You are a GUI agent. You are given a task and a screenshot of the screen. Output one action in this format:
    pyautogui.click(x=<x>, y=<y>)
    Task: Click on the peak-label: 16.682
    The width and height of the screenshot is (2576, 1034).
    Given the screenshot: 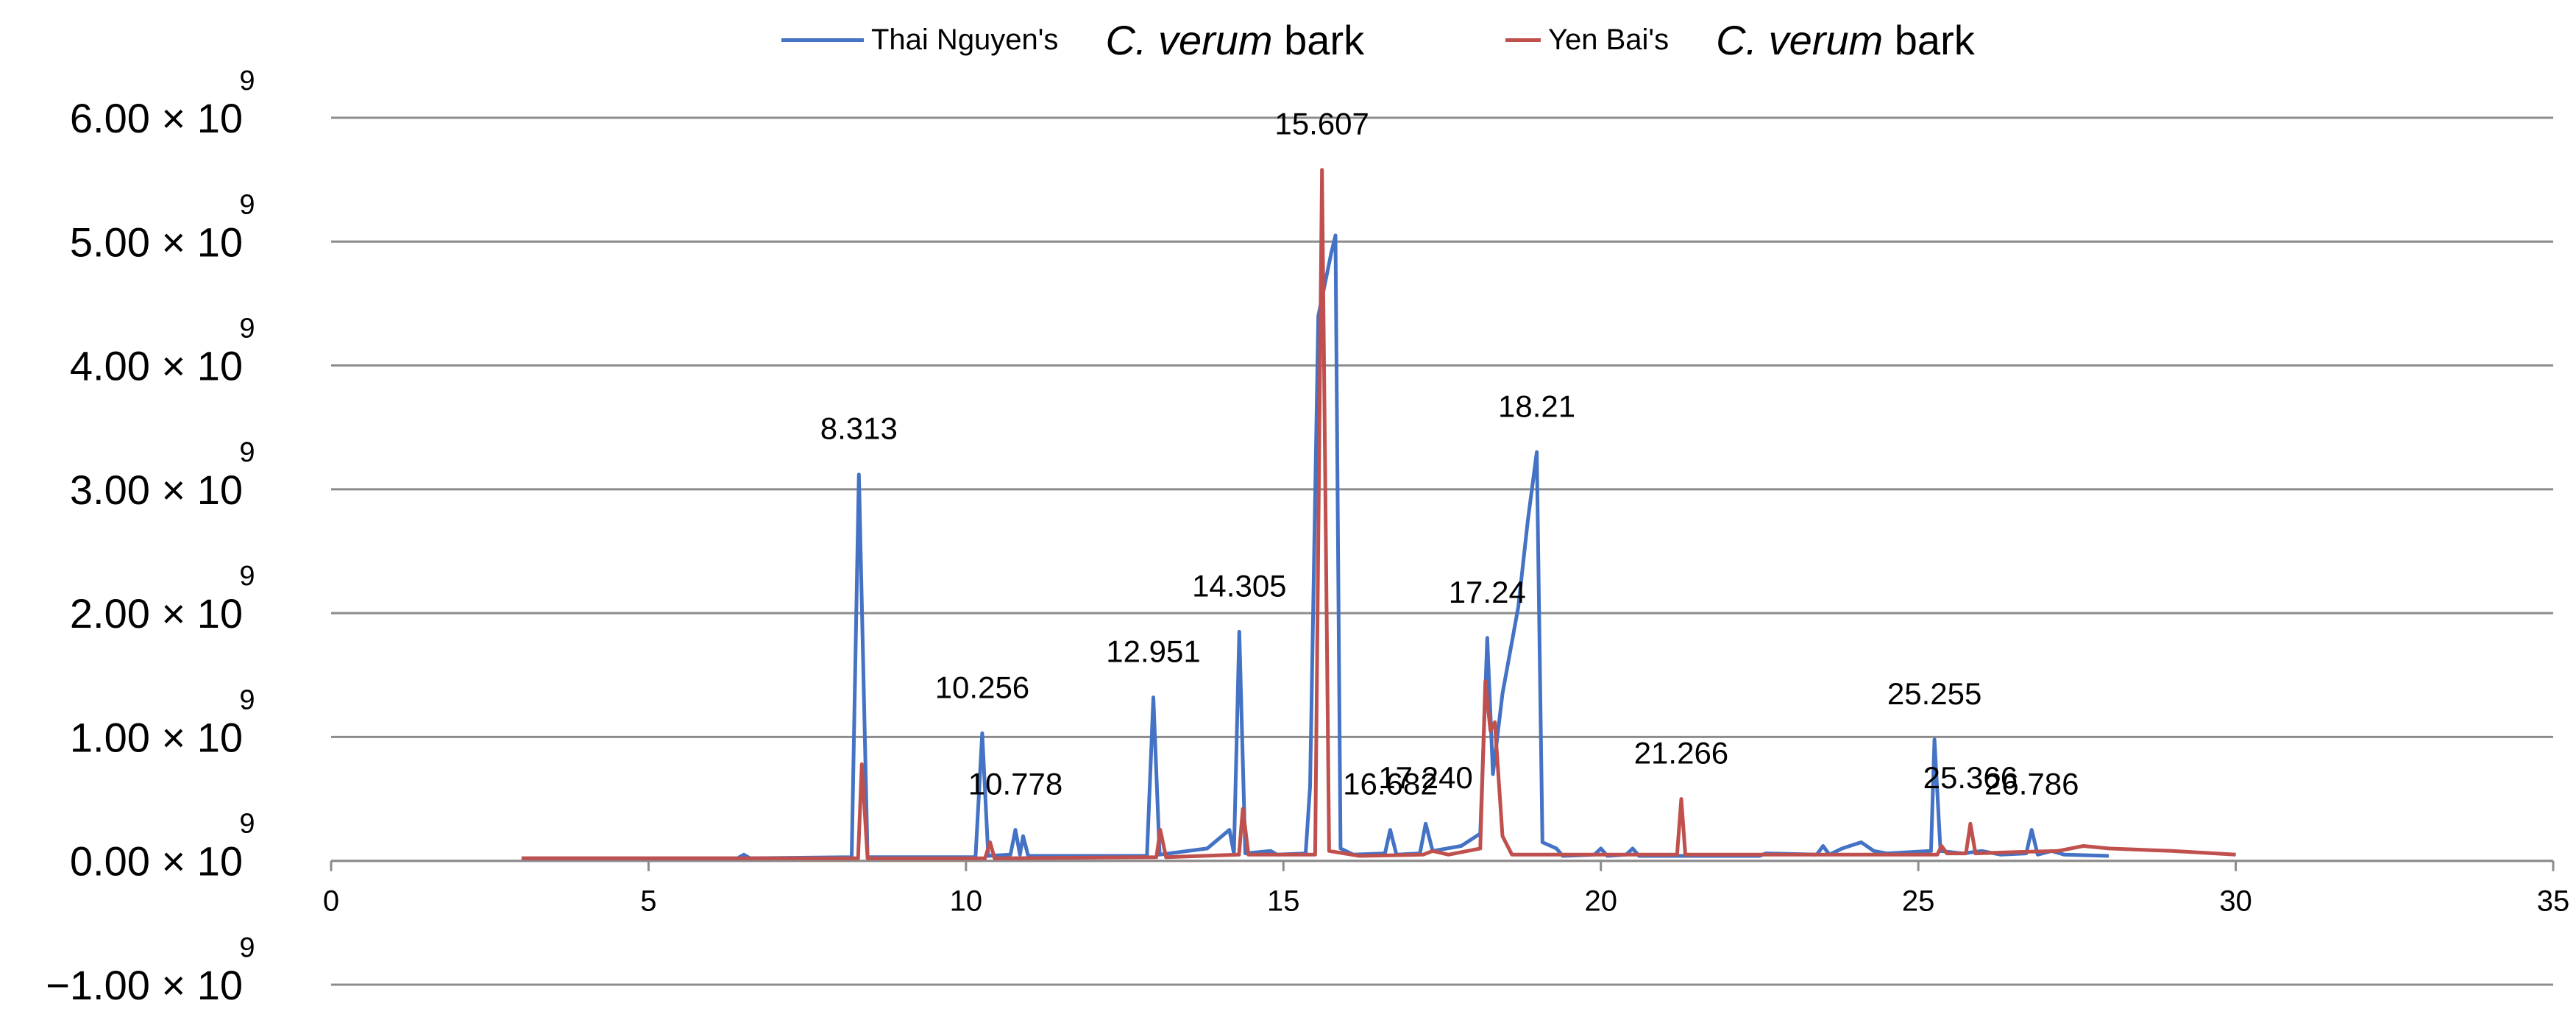 What is the action you would take?
    pyautogui.click(x=1390, y=784)
    